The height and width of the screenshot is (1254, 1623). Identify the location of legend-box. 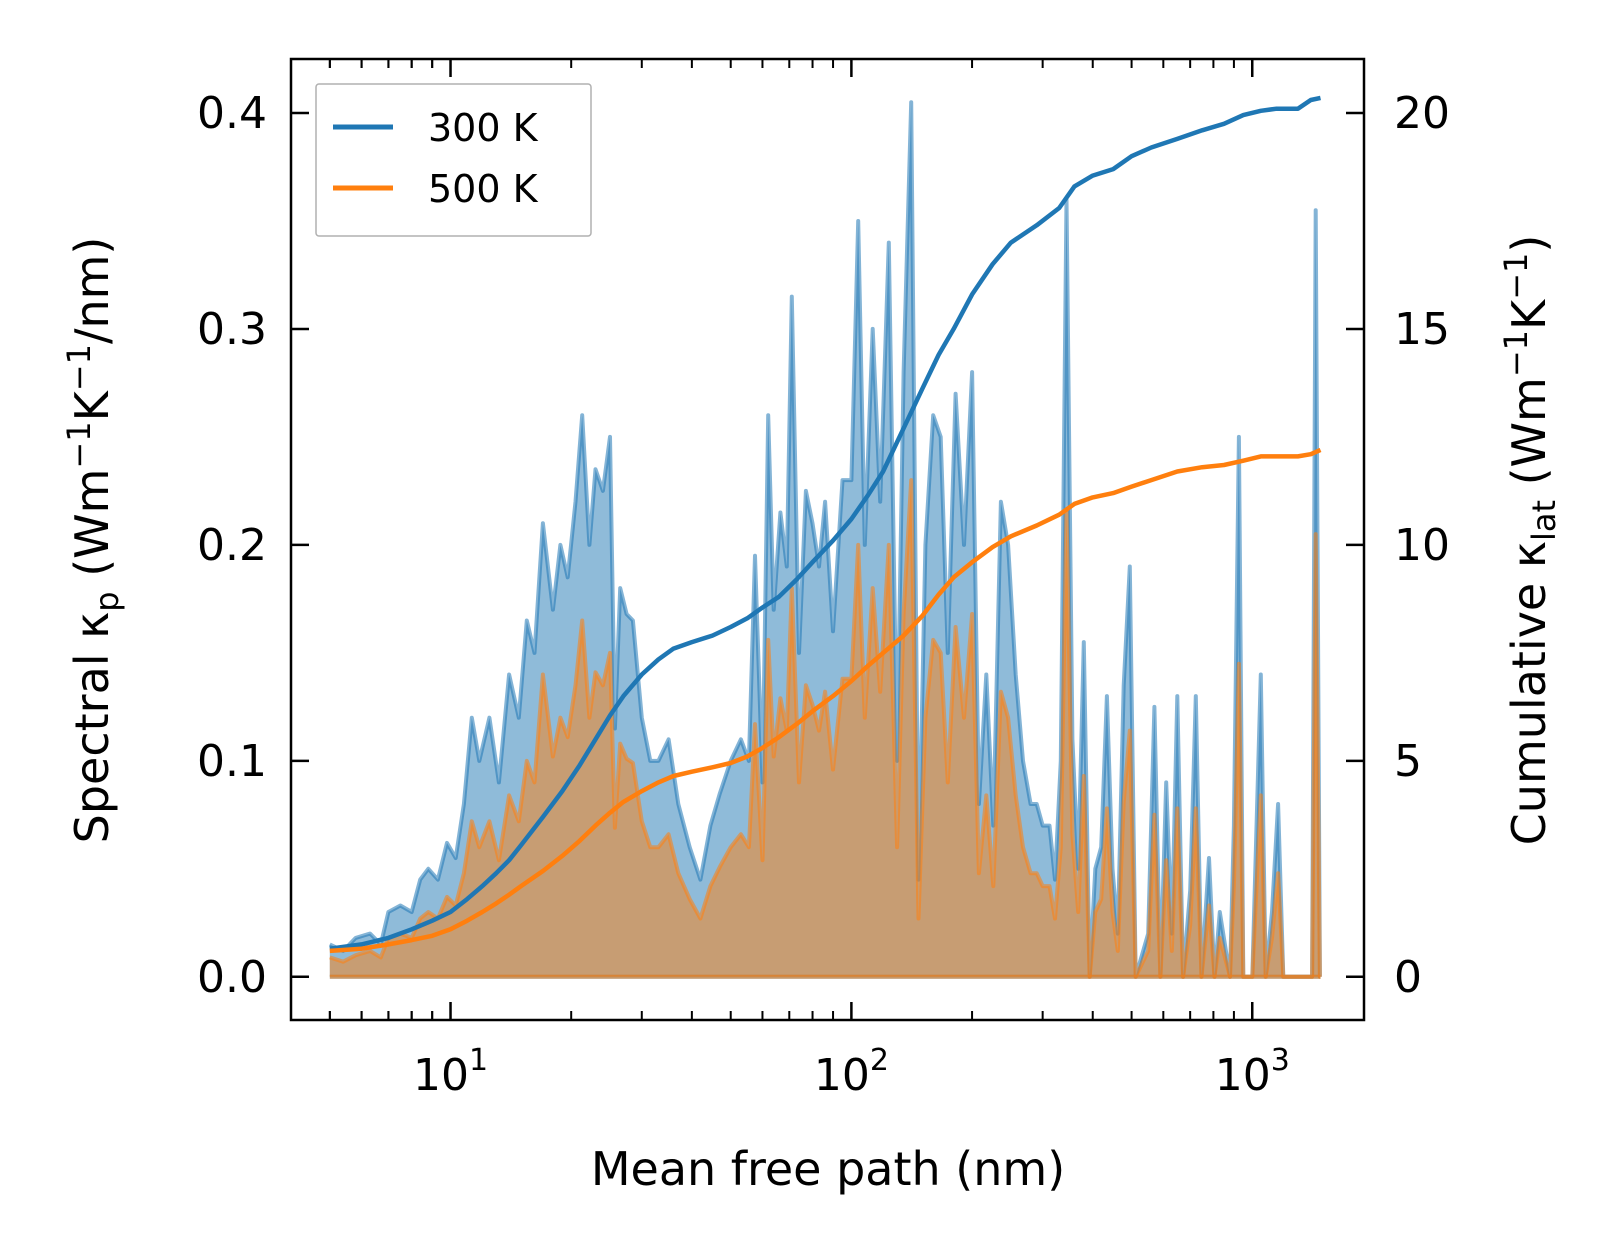
(453, 160).